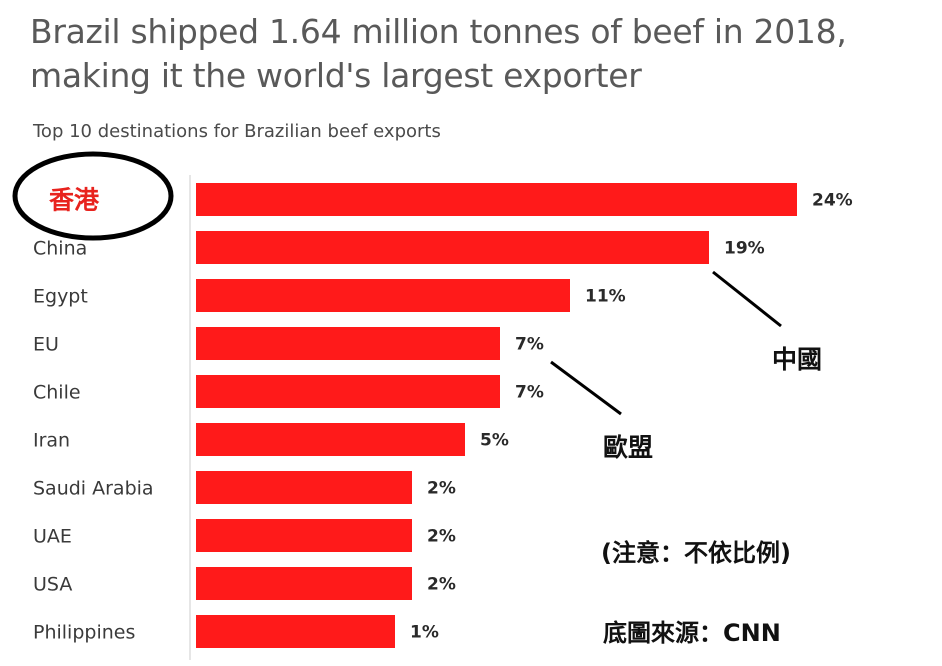 Image resolution: width=942 pixels, height=666 pixels. What do you see at coordinates (424, 633) in the screenshot?
I see `value-label-9: 1%` at bounding box center [424, 633].